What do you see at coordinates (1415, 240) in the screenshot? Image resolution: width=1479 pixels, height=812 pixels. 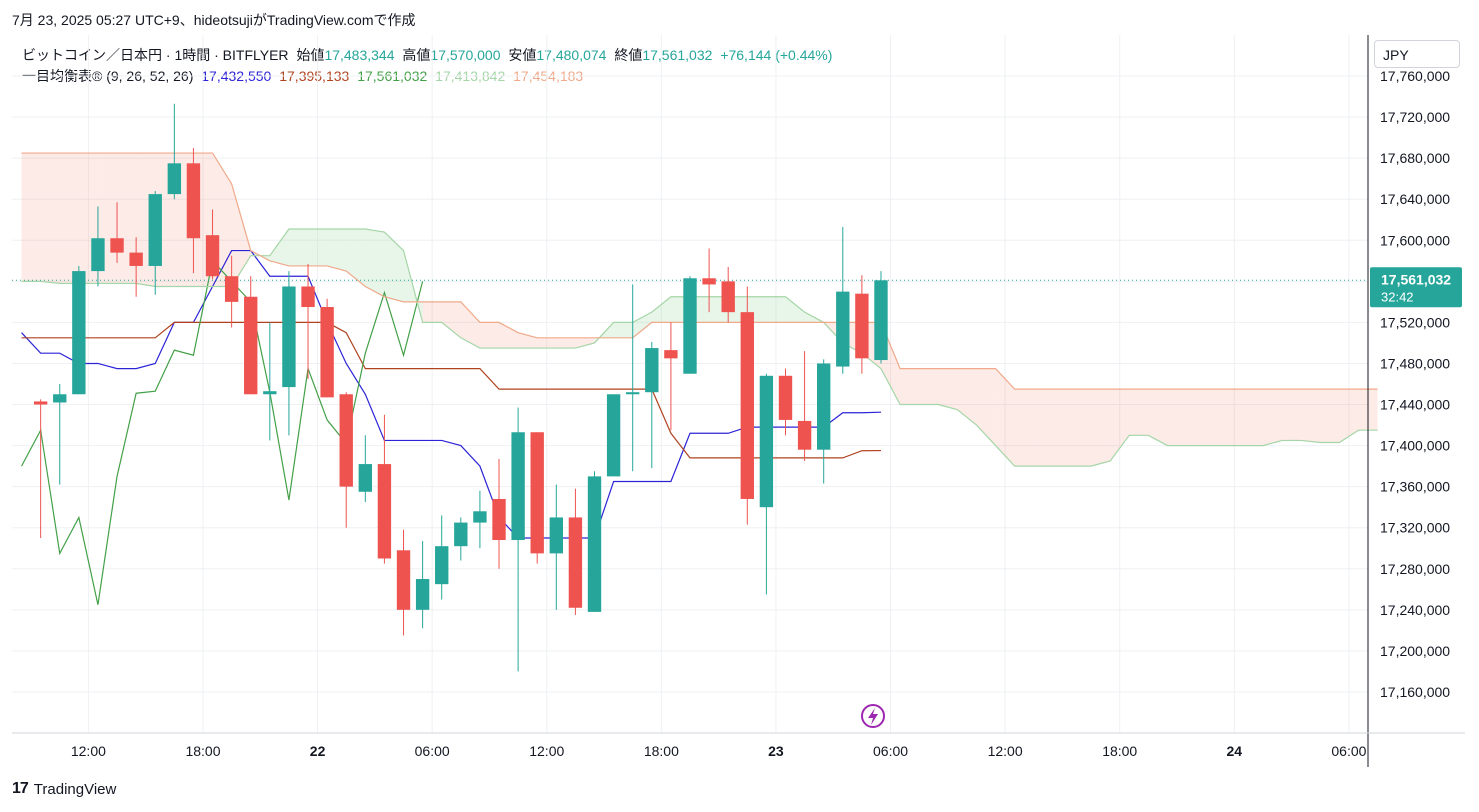 I see `y-tick-label: 17,600,000` at bounding box center [1415, 240].